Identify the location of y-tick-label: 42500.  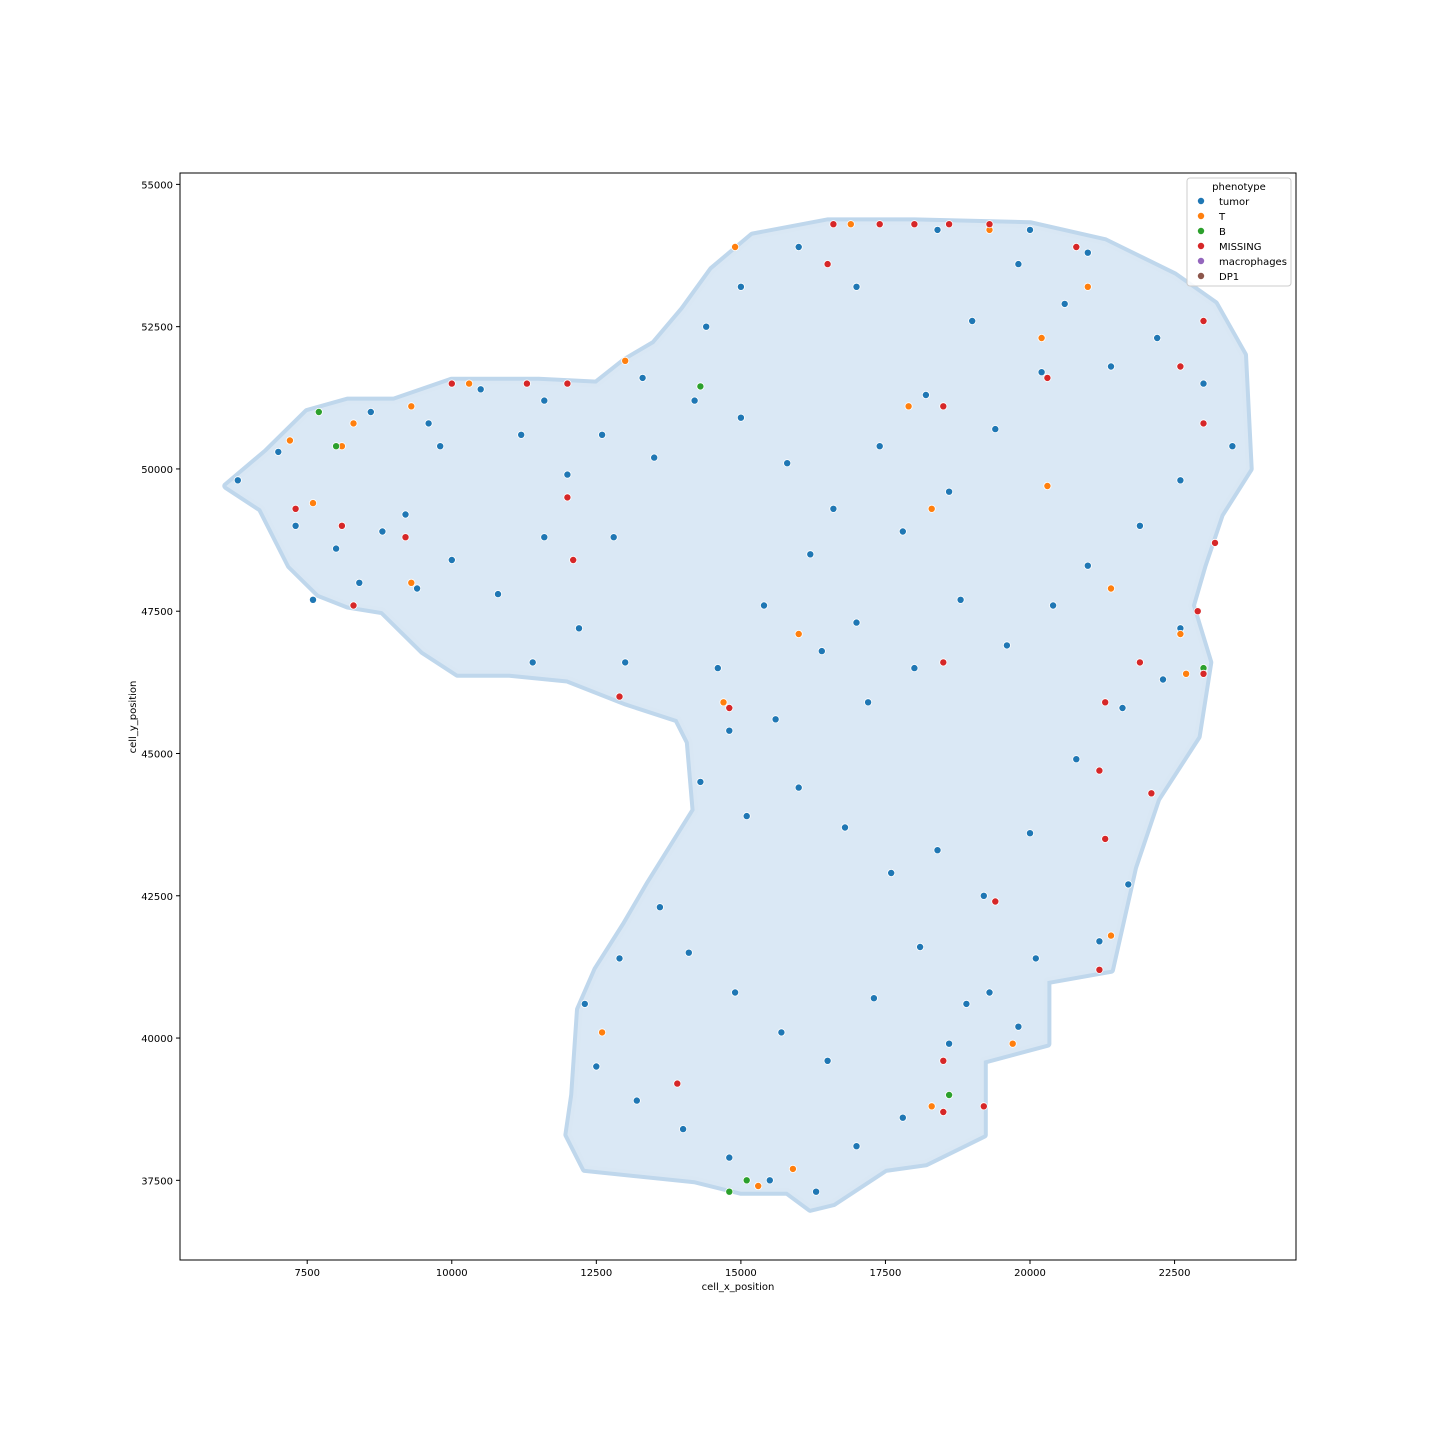
(157, 897).